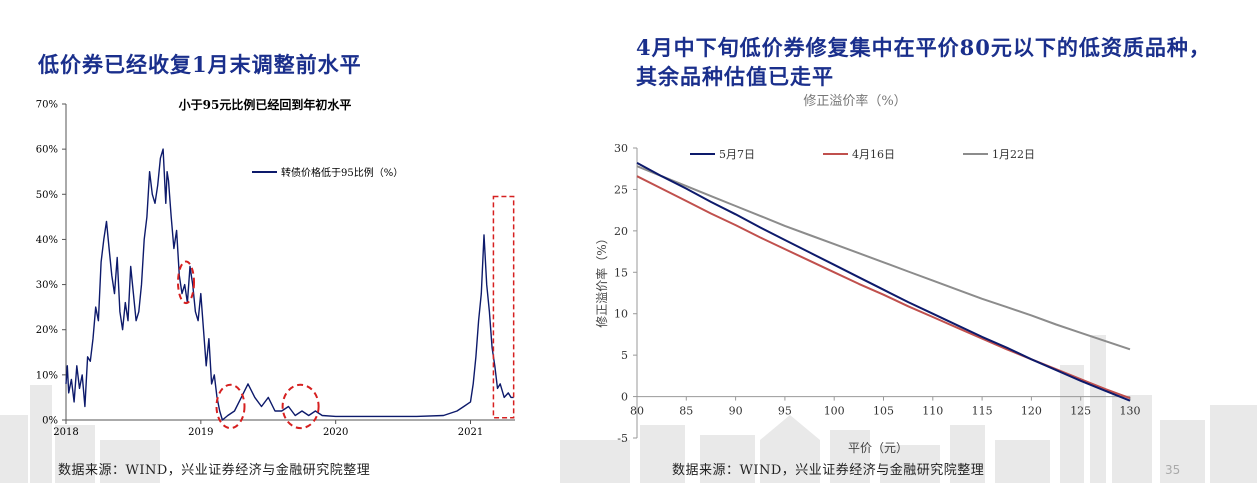 This screenshot has height=483, width=1257. I want to click on left-y-tick-label: 30%, so click(47, 285).